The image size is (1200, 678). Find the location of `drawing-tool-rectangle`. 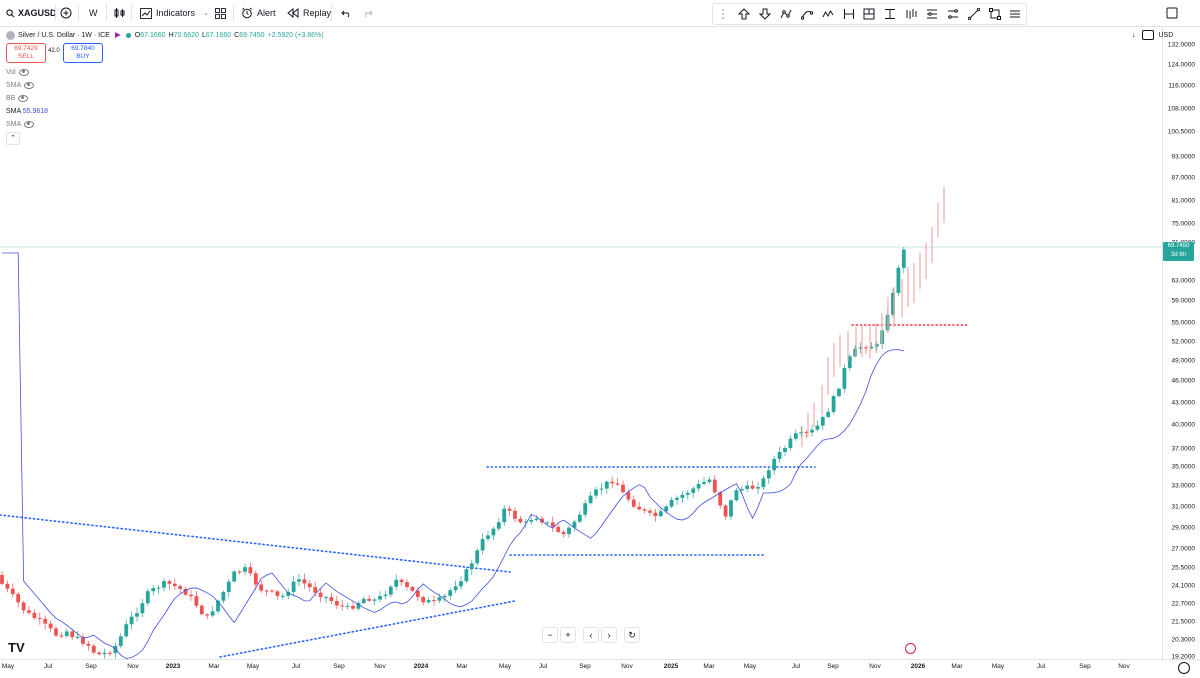

drawing-tool-rectangle is located at coordinates (994, 14).